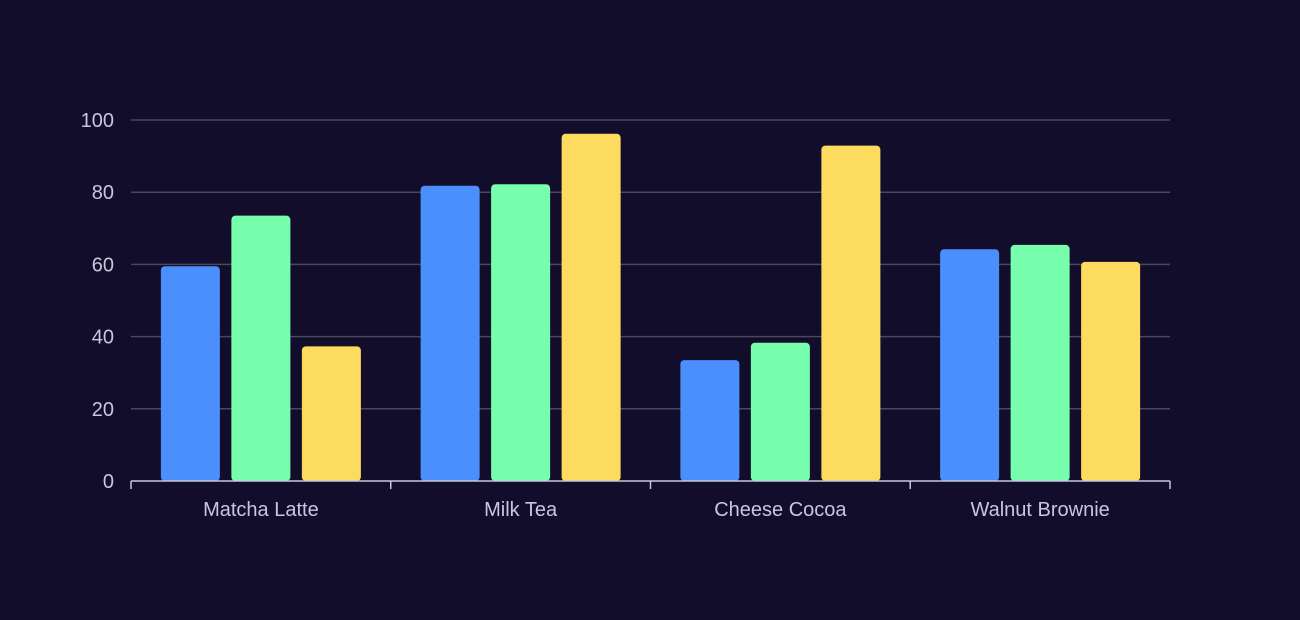  Describe the element at coordinates (261, 510) in the screenshot. I see `x-tick-label: Matcha Latte` at that location.